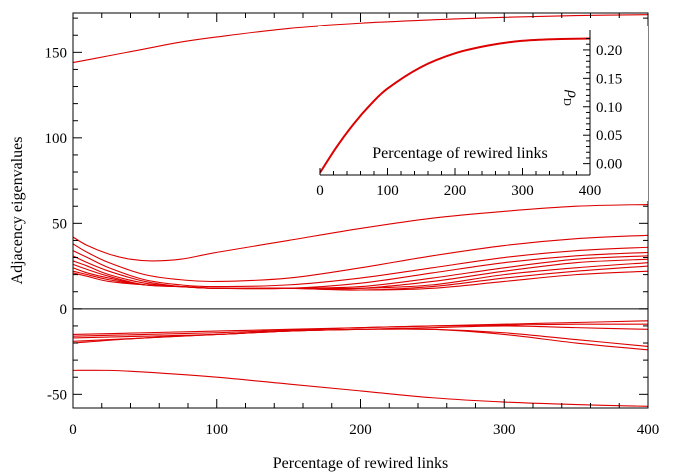 This screenshot has height=473, width=676. Describe the element at coordinates (57, 395) in the screenshot. I see `y-tick-label: -50` at that location.